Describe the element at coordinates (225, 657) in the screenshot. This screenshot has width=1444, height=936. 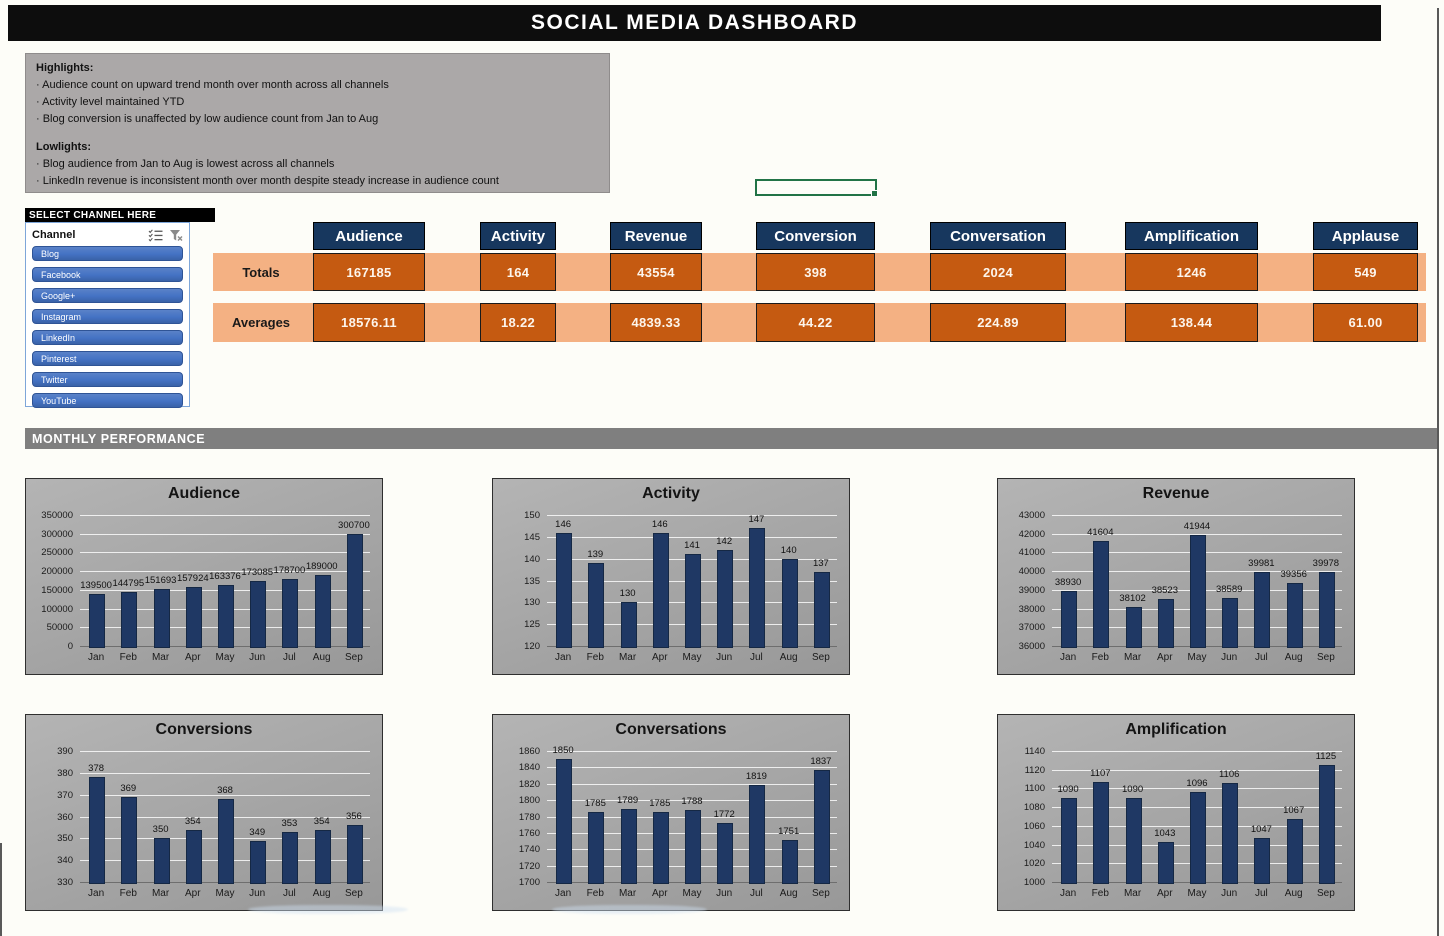
I see `x-tick-label: May` at that location.